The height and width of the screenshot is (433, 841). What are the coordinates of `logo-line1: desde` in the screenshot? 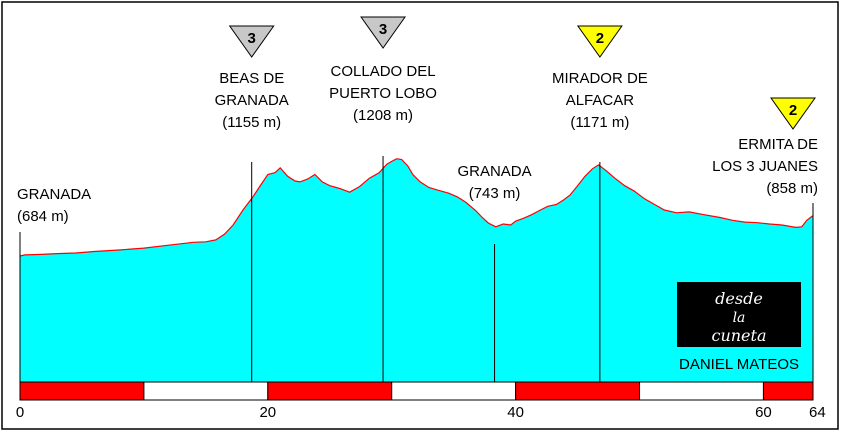 It's located at (739, 298).